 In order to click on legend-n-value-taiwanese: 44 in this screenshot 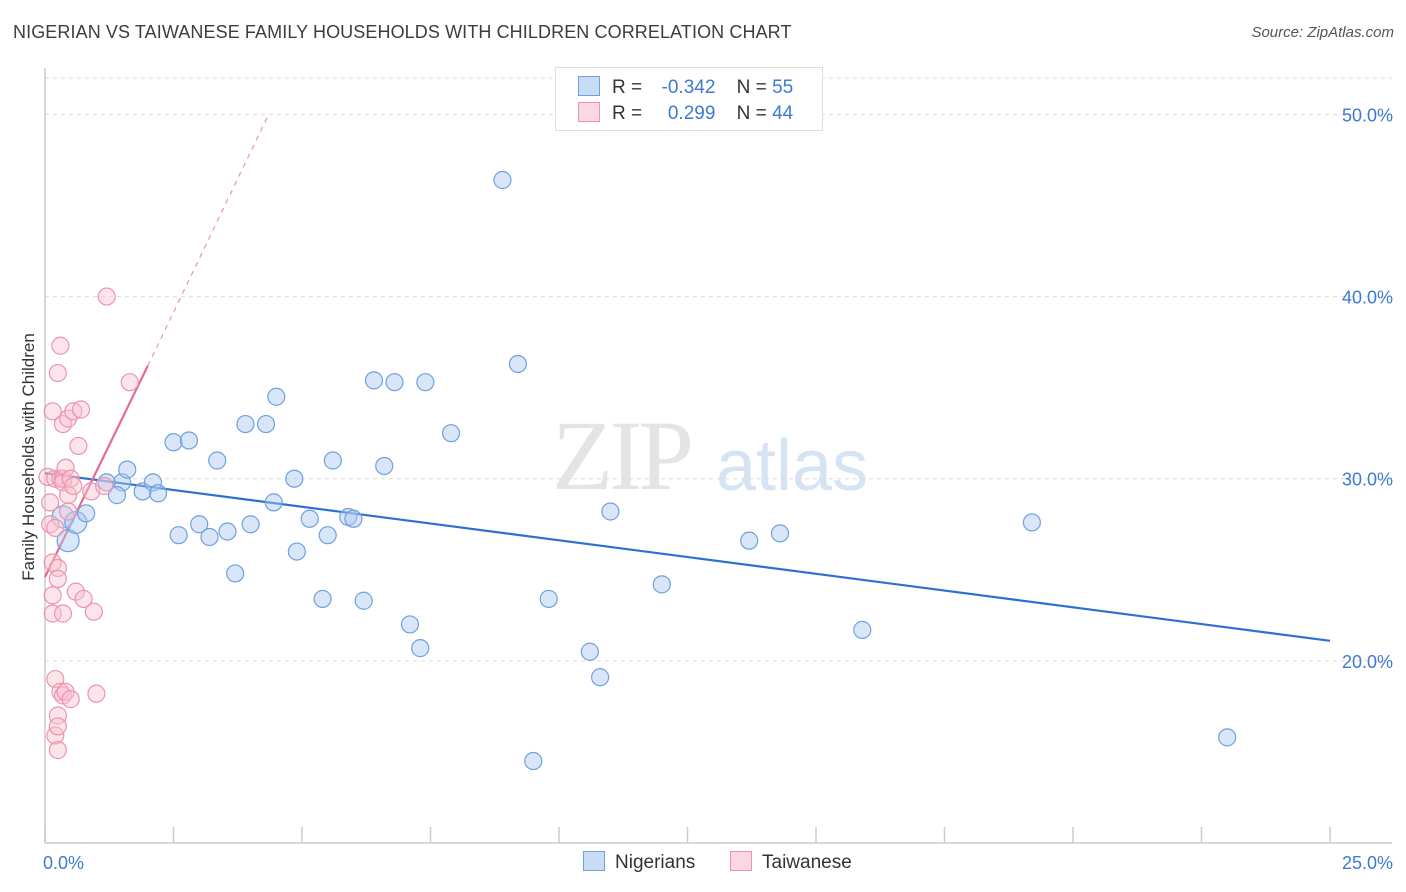, I will do `click(783, 113)`.